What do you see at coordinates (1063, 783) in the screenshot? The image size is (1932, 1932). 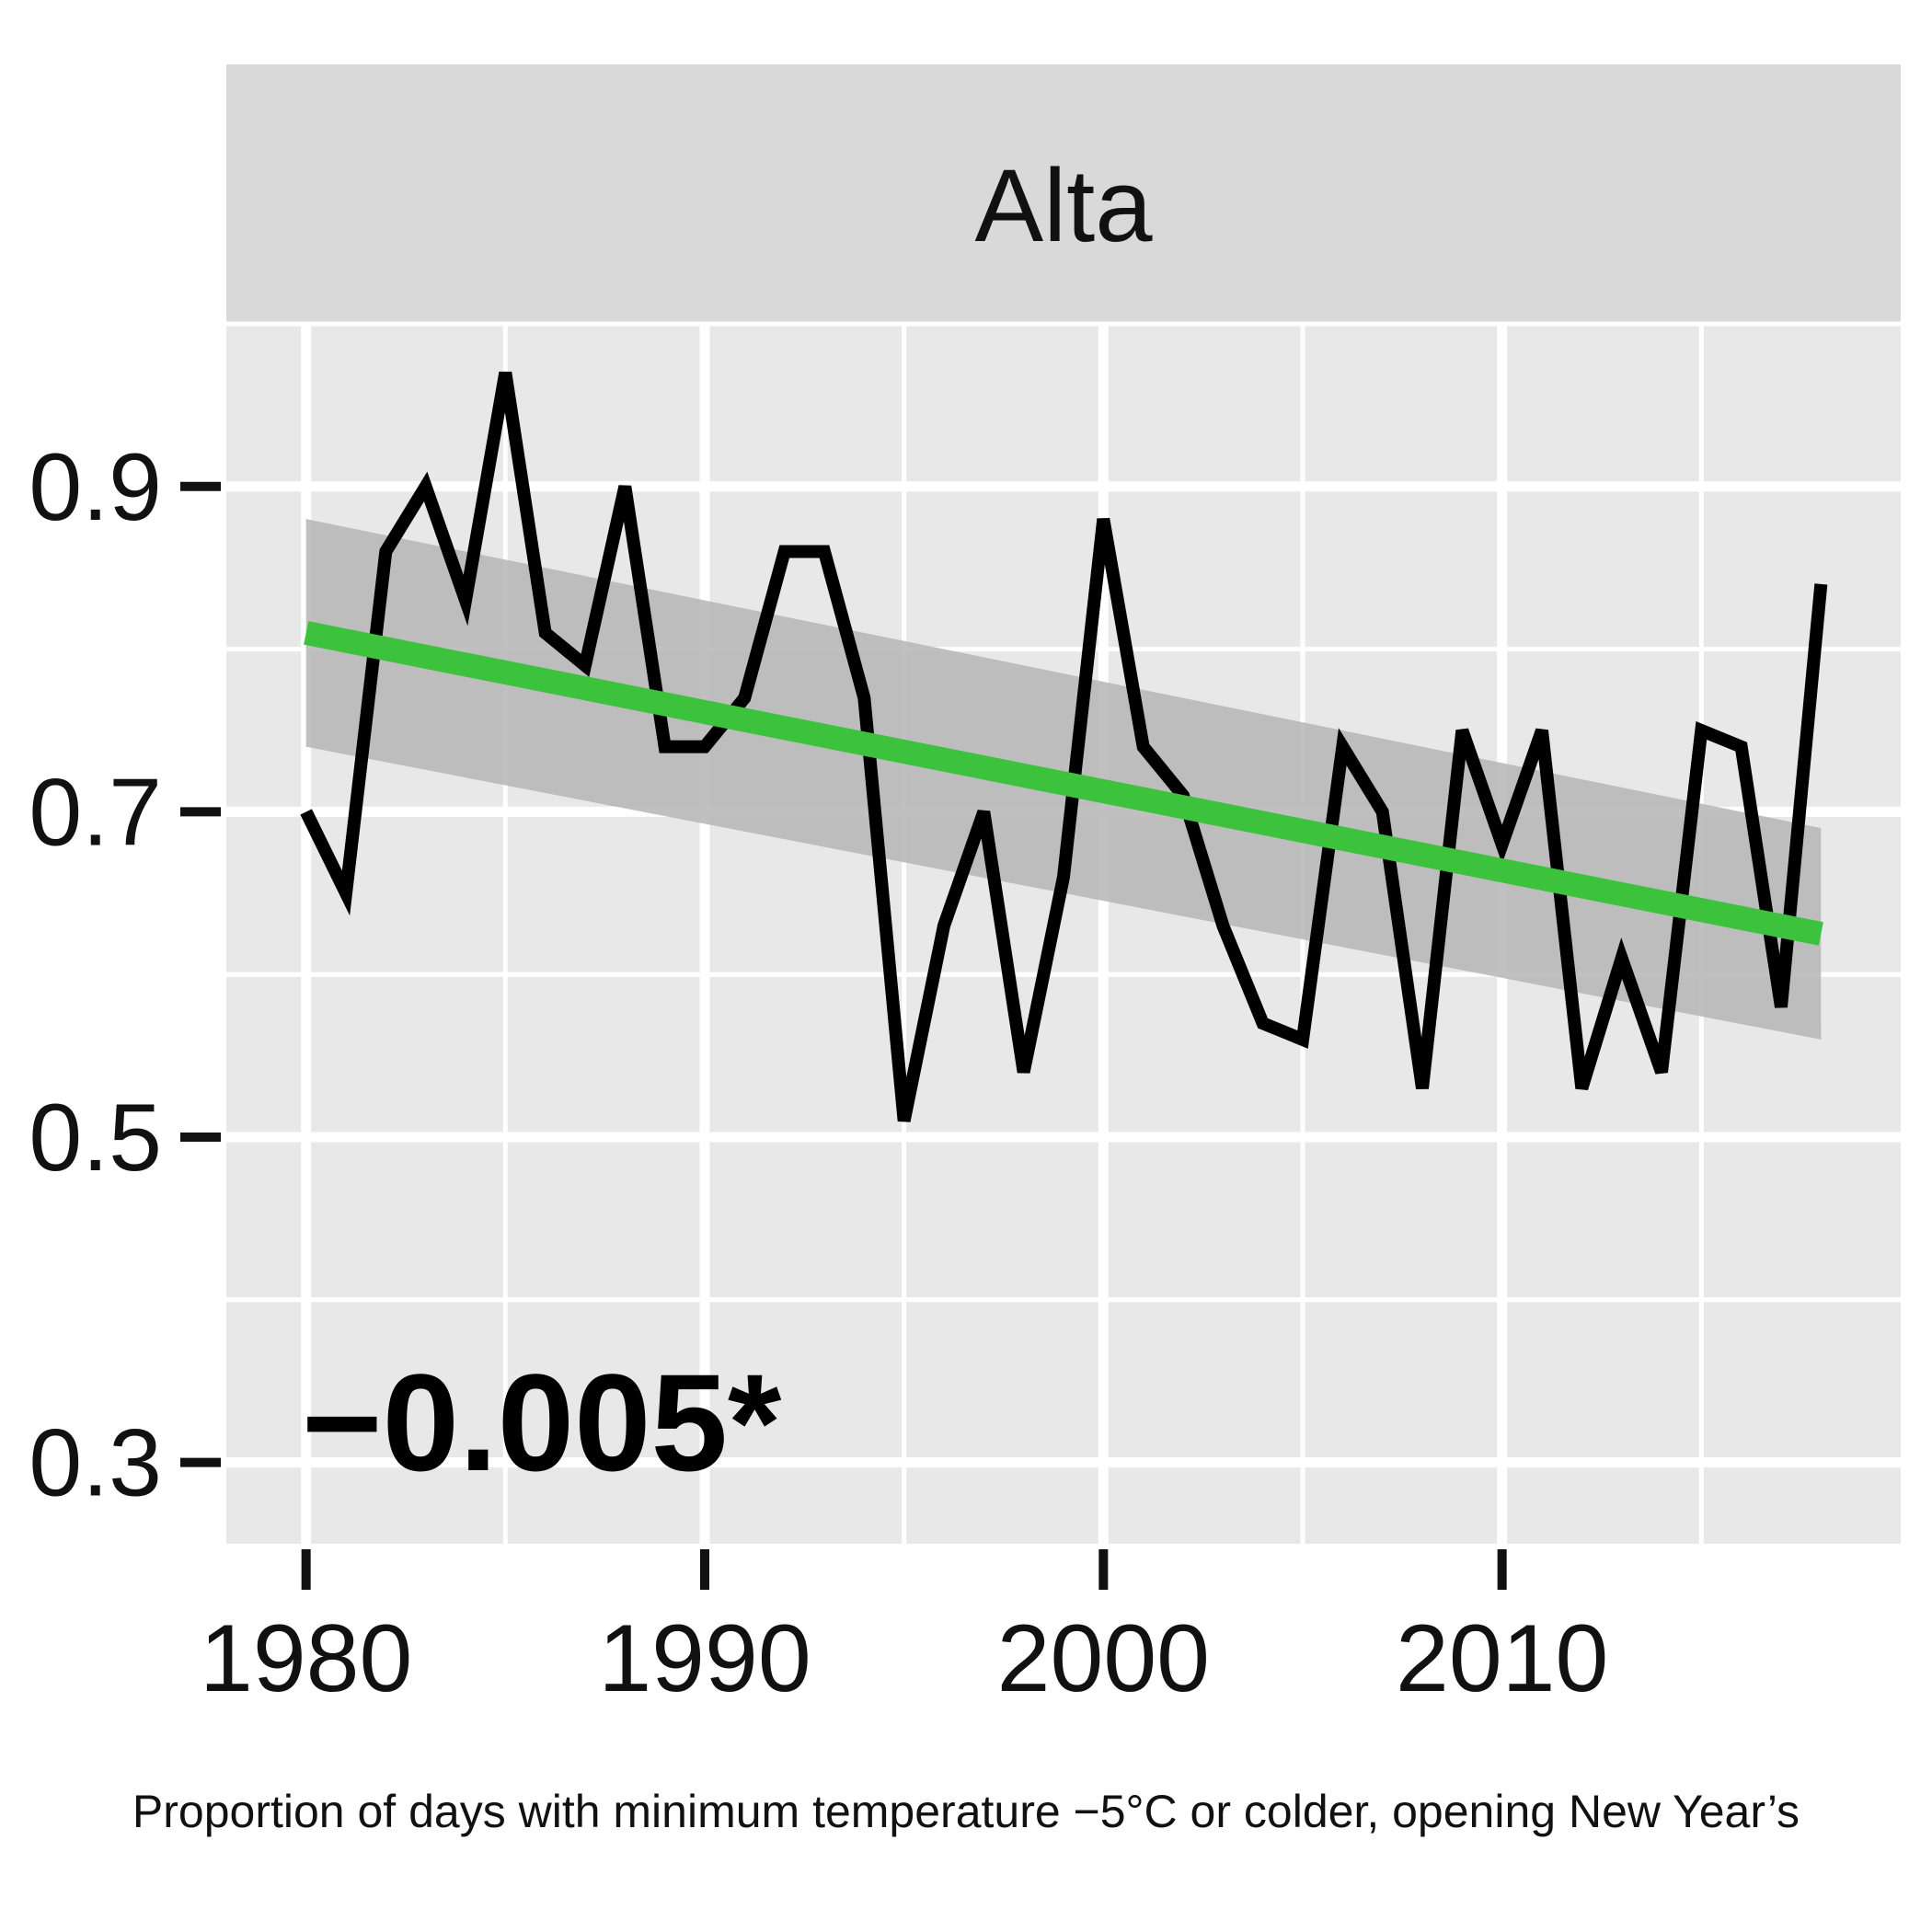 I see `trend-line` at bounding box center [1063, 783].